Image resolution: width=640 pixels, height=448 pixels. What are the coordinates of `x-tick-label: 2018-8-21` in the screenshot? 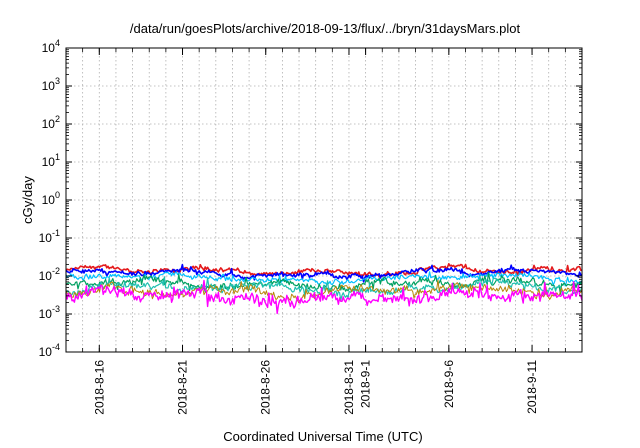 It's located at (183, 387).